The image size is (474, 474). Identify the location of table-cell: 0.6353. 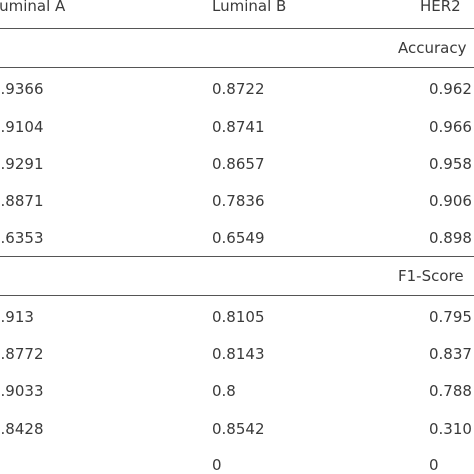
(22, 238).